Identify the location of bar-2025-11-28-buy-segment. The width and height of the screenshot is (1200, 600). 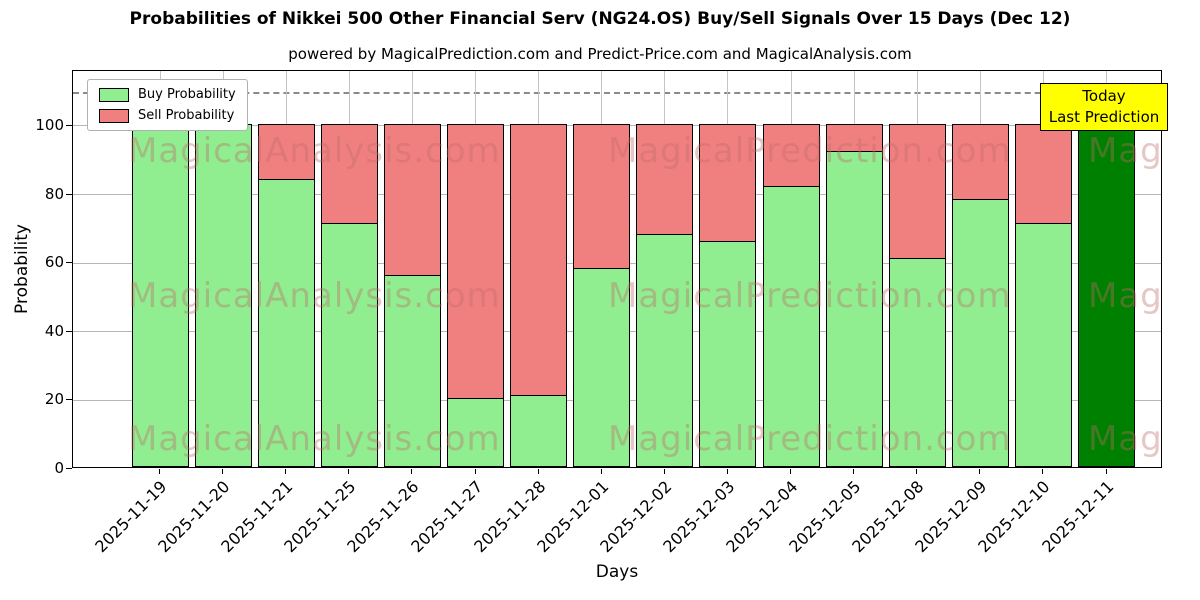
(539, 430).